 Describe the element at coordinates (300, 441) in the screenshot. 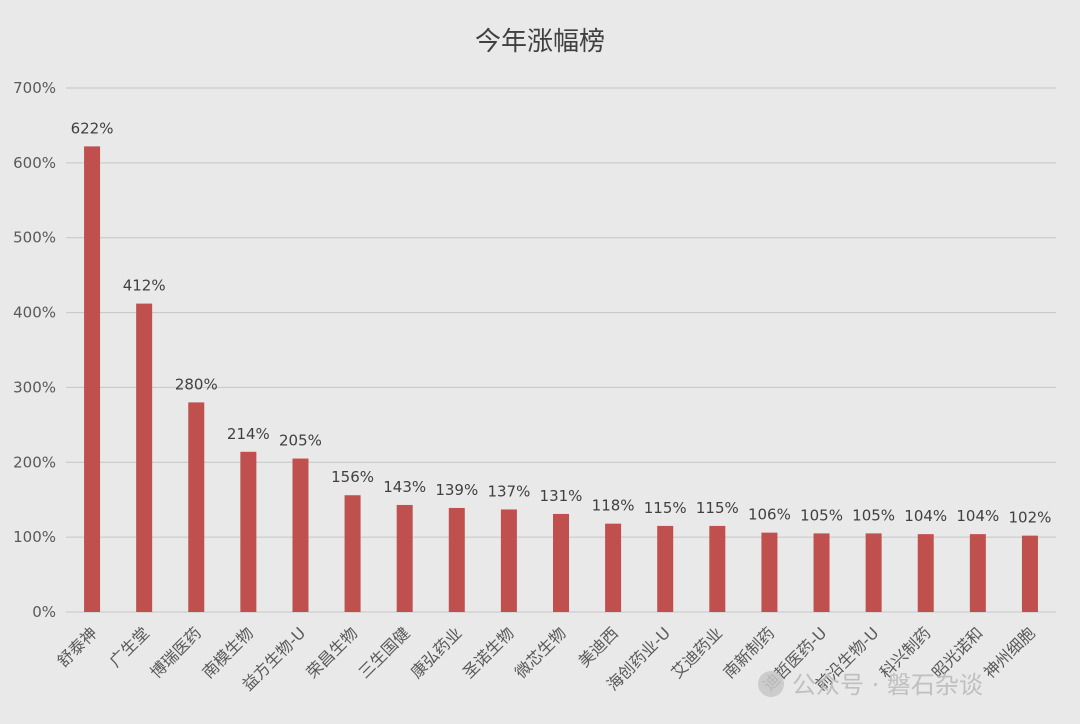

I see `data-label: 205%` at that location.